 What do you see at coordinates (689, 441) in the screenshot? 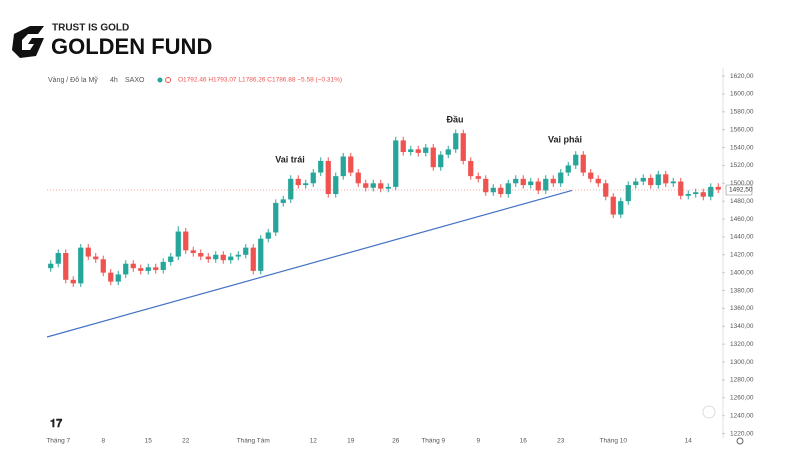
I see `x-tick-label: 14` at bounding box center [689, 441].